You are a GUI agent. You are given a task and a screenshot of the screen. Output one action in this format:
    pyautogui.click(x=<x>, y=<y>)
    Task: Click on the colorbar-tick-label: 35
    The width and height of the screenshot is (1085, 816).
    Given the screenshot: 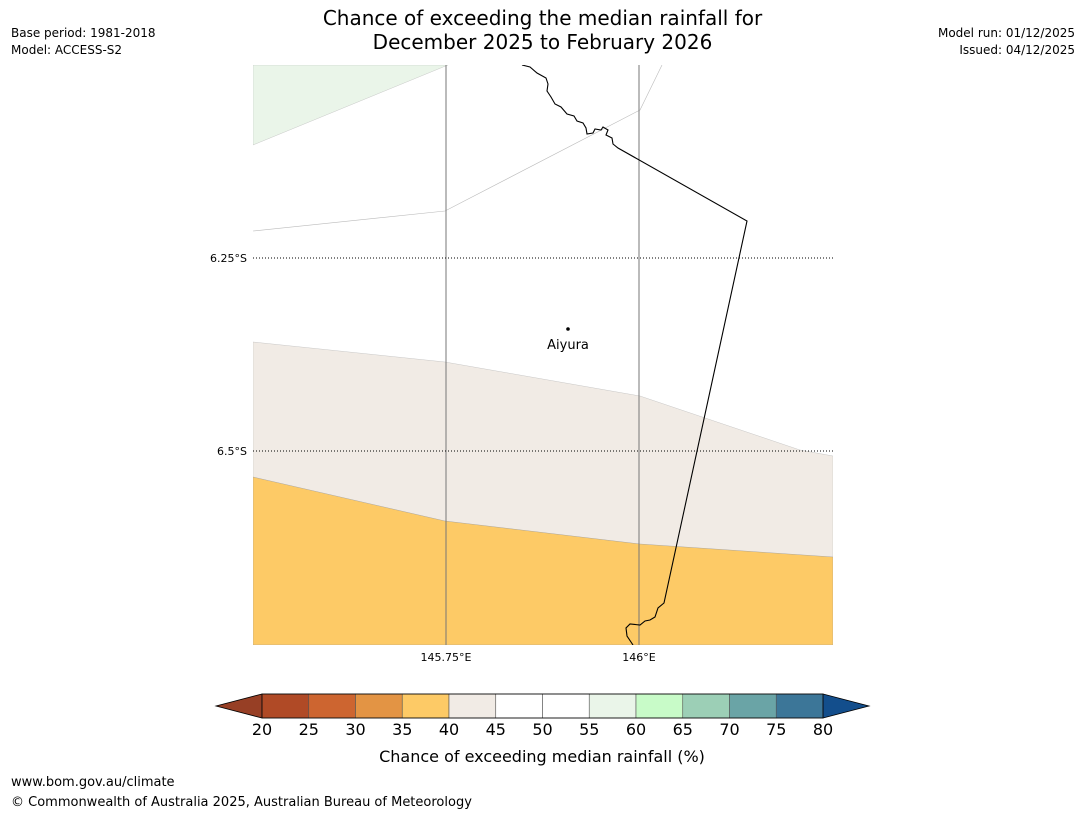 What is the action you would take?
    pyautogui.click(x=402, y=729)
    